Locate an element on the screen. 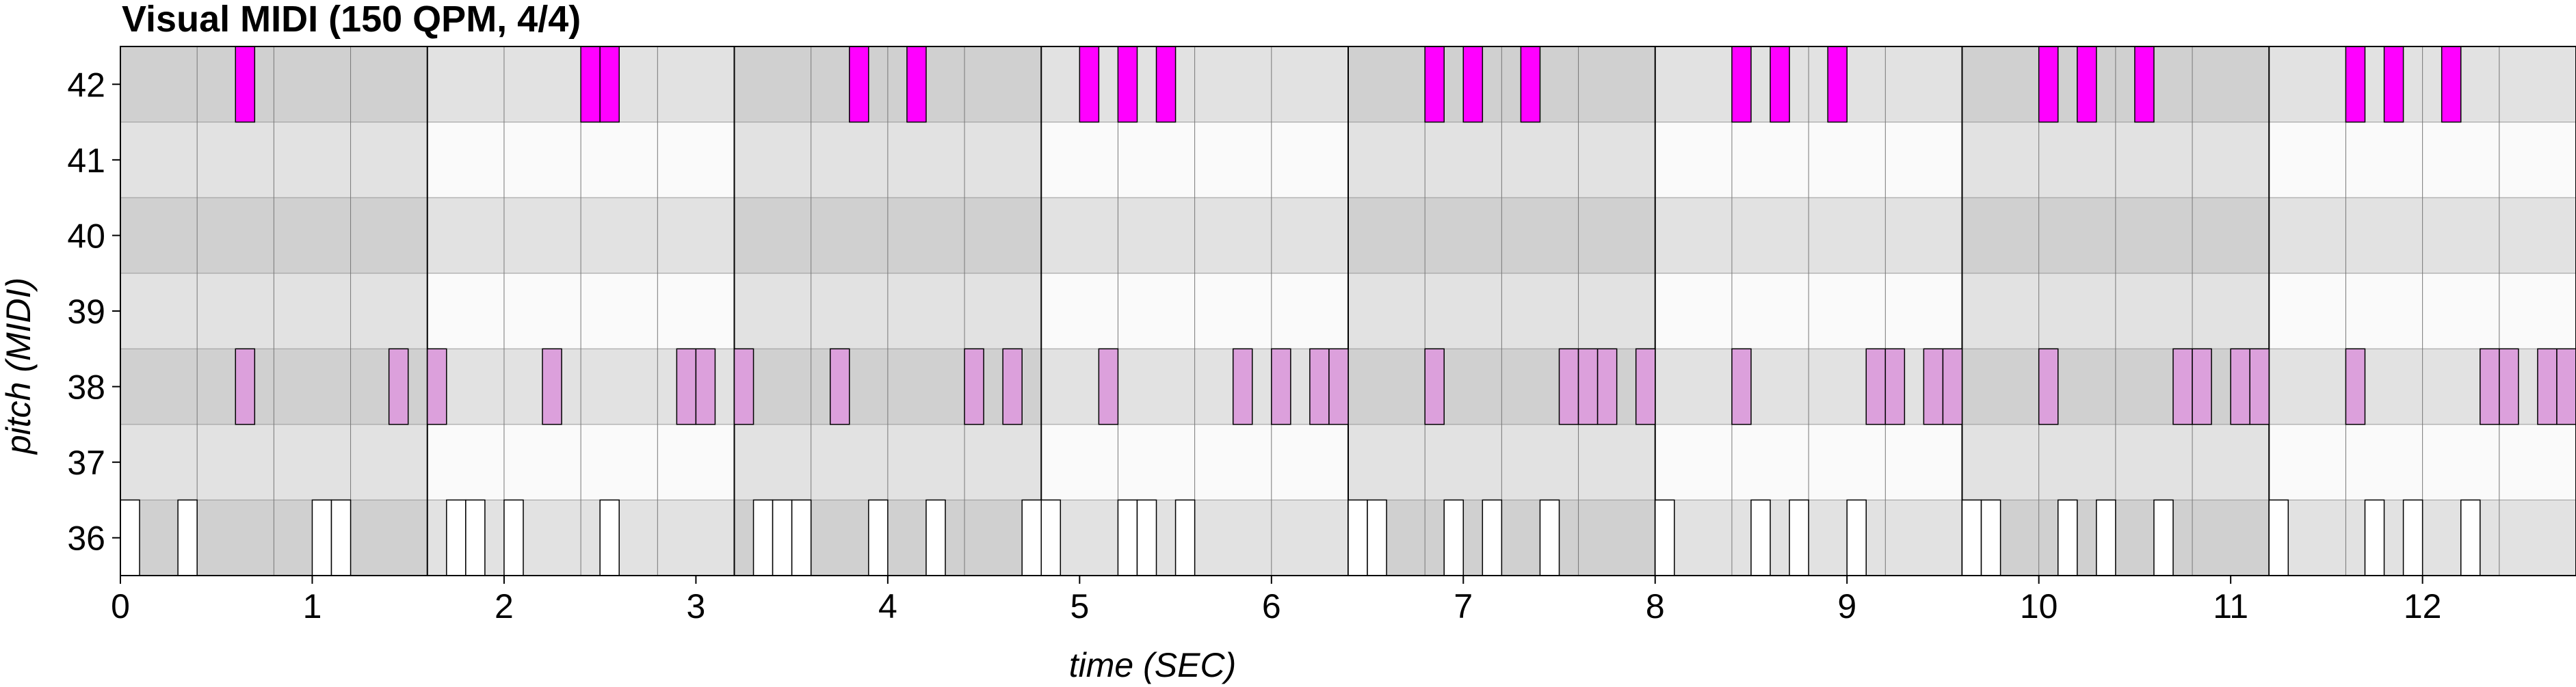 The width and height of the screenshot is (2576, 687). y-tick-label: 40 is located at coordinates (86, 236).